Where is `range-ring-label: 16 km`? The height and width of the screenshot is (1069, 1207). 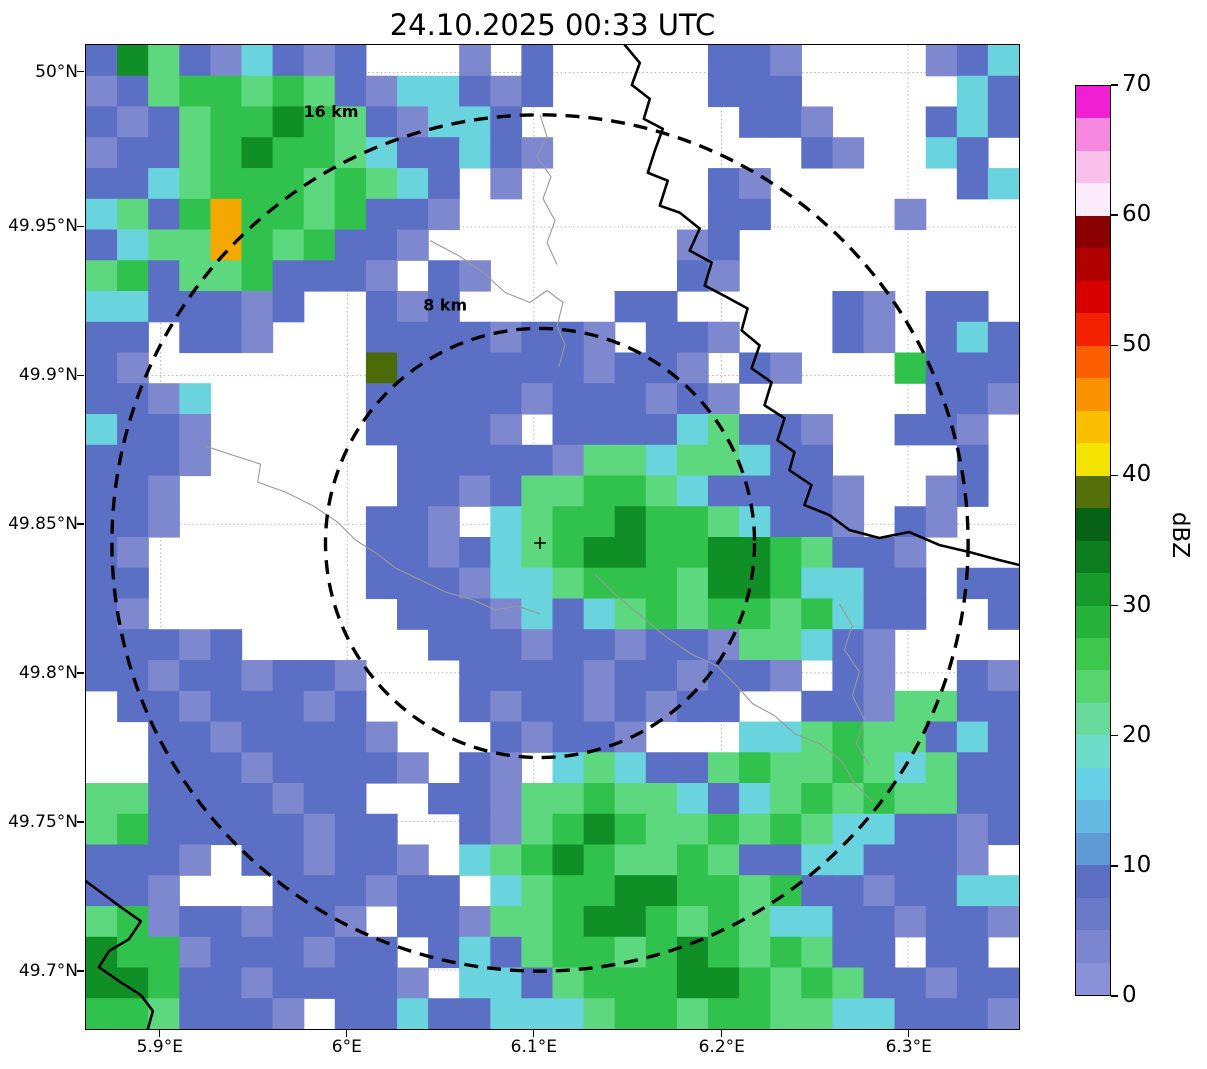
range-ring-label: 16 km is located at coordinates (331, 111).